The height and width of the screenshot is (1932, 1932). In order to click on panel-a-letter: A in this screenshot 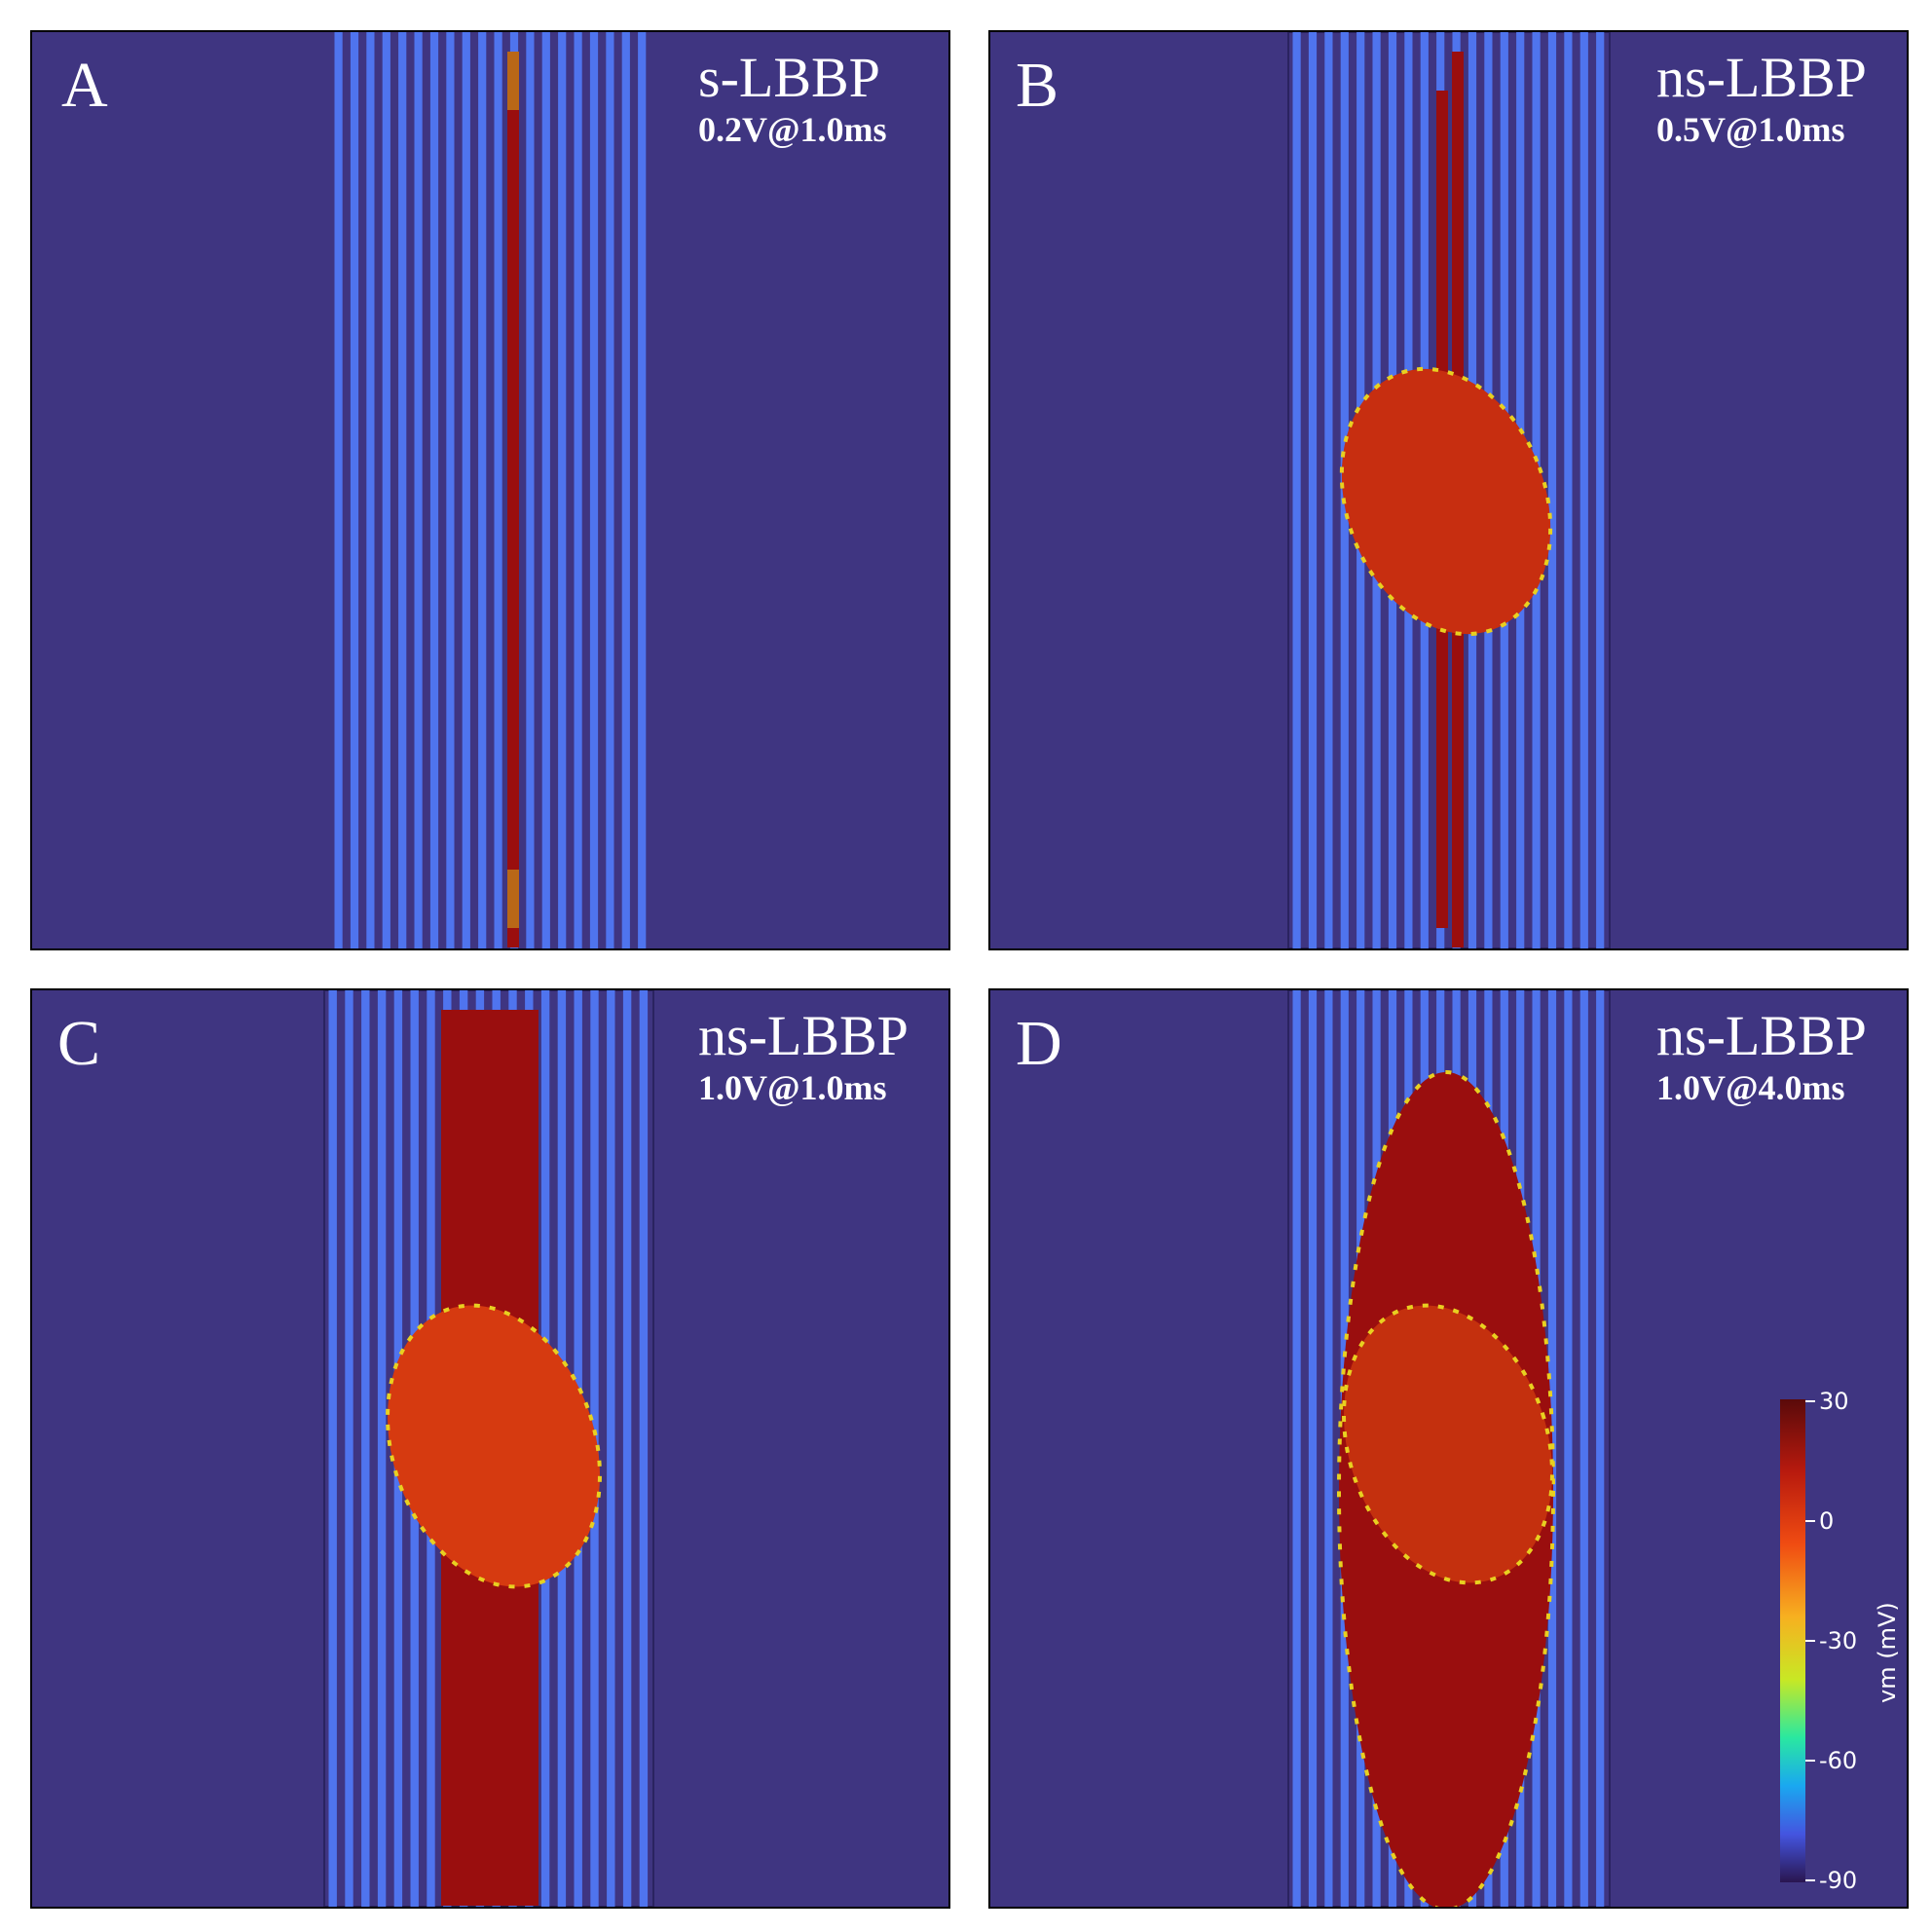, I will do `click(84, 85)`.